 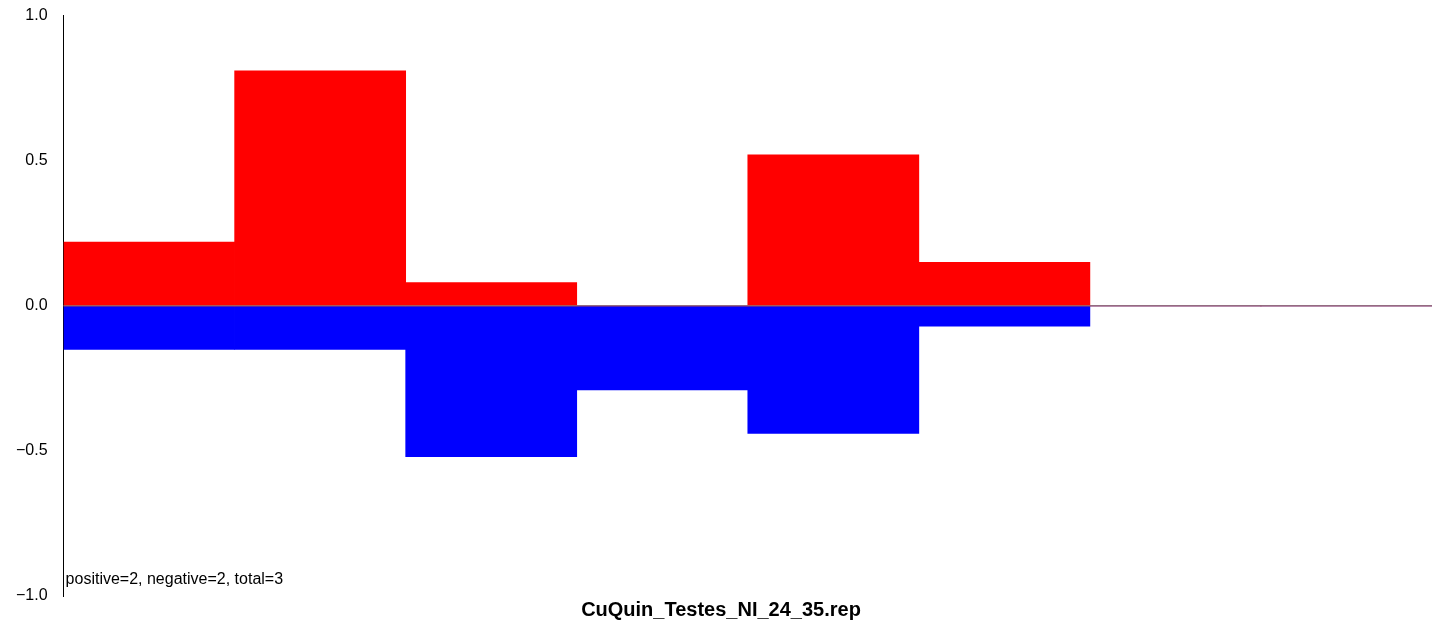 I want to click on y-tick-label: −0.5, so click(x=31, y=450).